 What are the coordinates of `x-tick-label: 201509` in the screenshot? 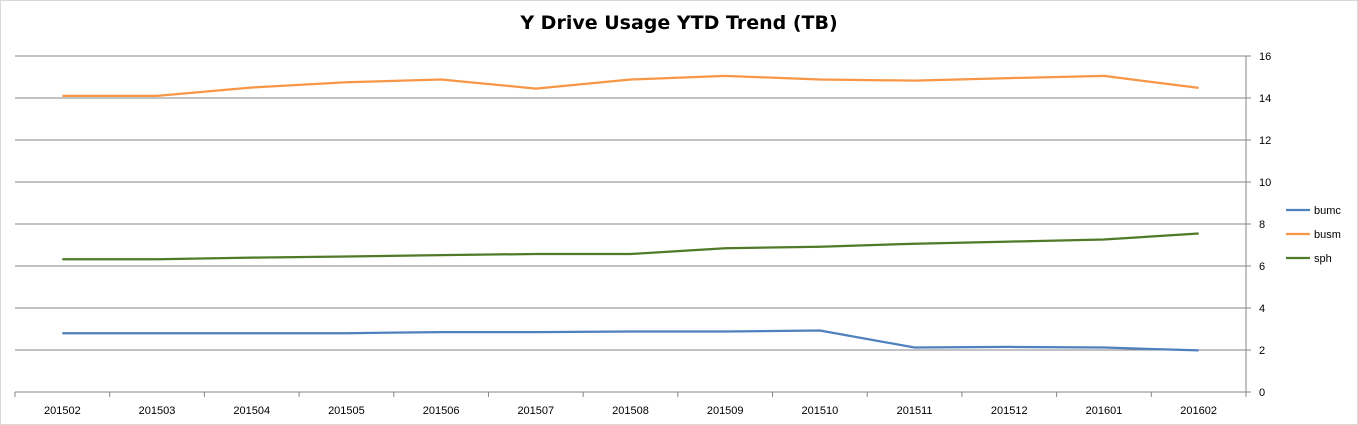 It's located at (725, 411).